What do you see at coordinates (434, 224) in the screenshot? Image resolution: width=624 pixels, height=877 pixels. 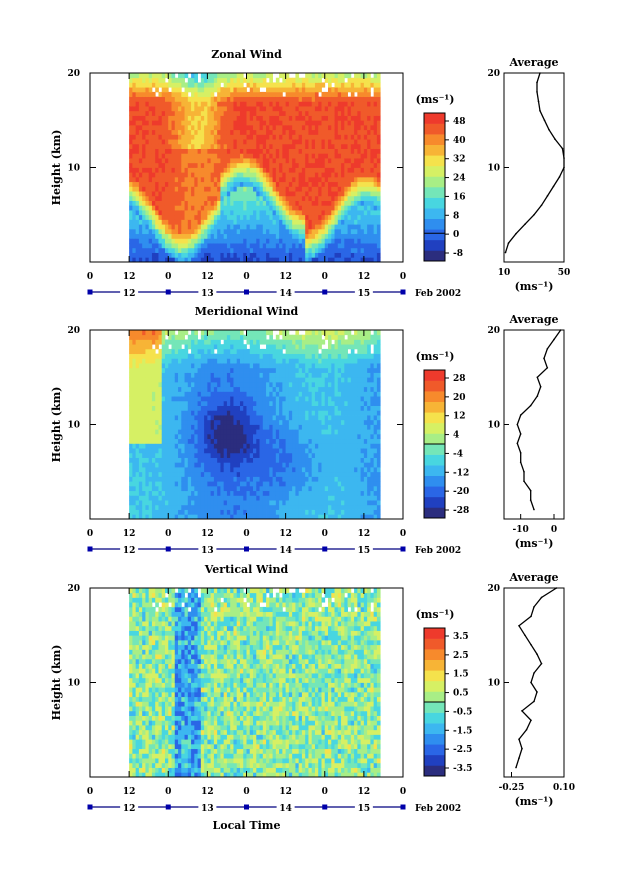 I see `colorbar-segment` at bounding box center [434, 224].